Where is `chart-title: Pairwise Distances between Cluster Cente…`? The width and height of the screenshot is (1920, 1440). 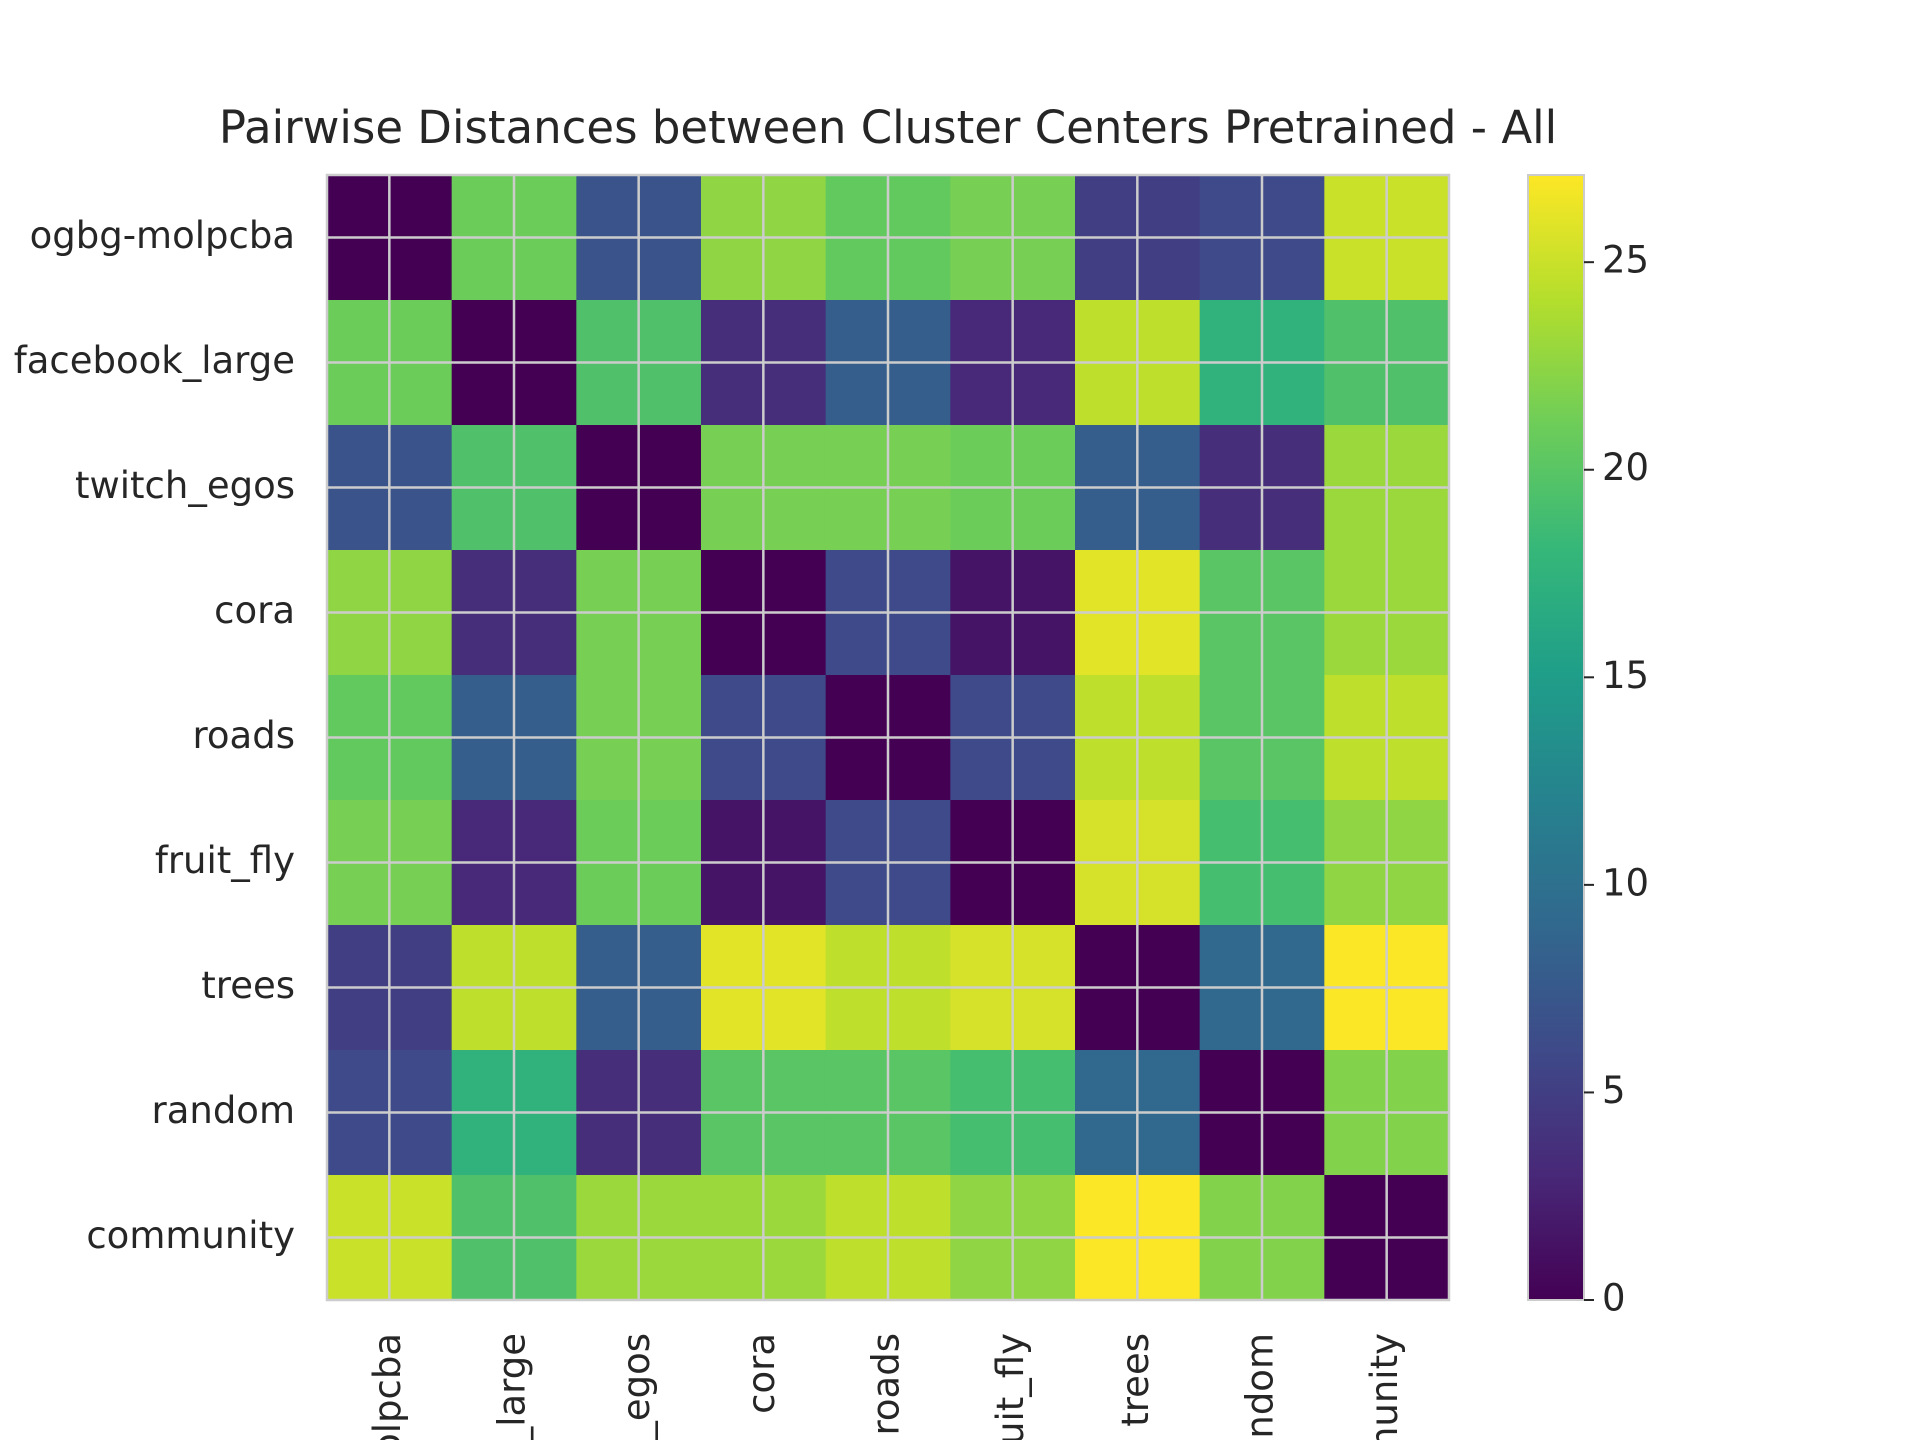
chart-title: Pairwise Distances between Cluster Cente… is located at coordinates (888, 127).